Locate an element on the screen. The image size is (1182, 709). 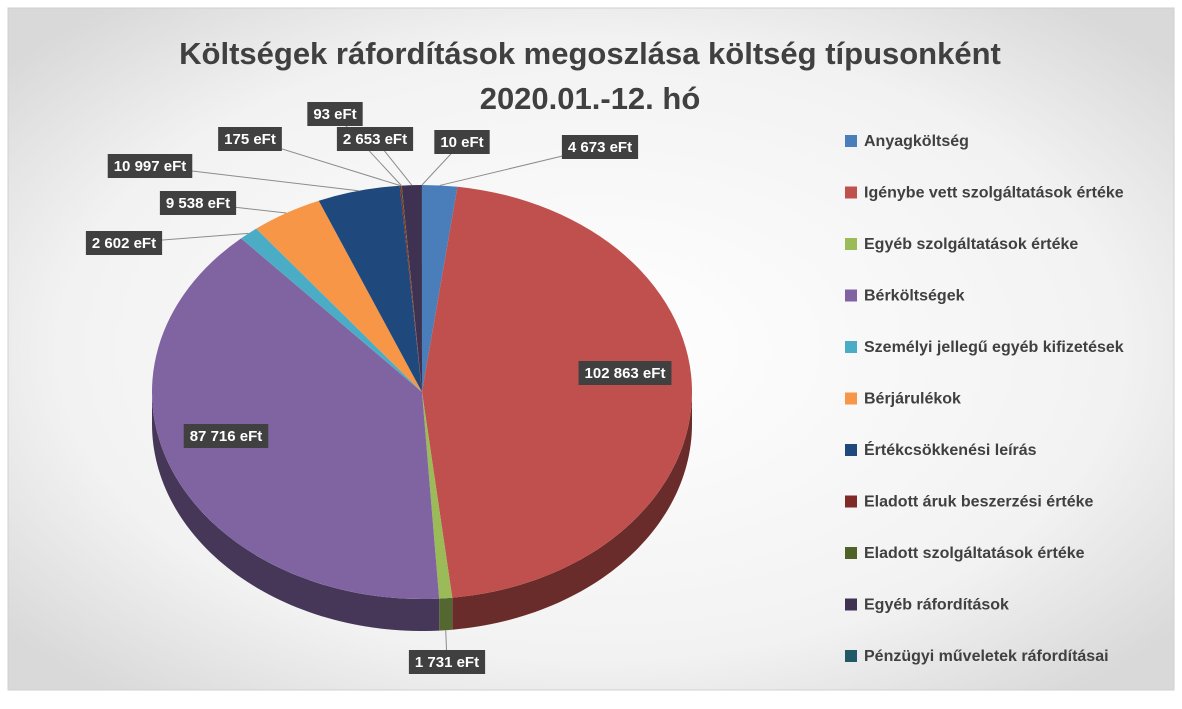
data-label-text: 93 eFt is located at coordinates (334, 114).